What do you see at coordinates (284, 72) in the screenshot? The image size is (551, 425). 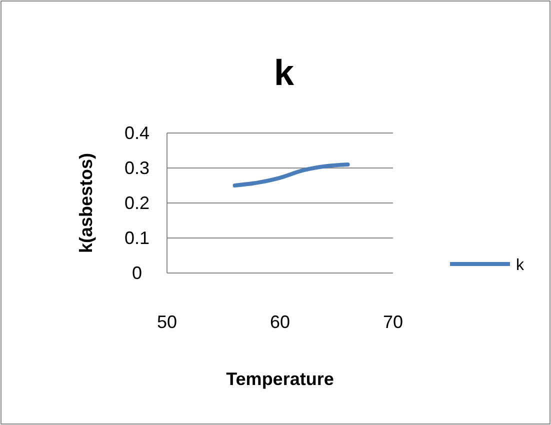 I see `chart-title: k` at bounding box center [284, 72].